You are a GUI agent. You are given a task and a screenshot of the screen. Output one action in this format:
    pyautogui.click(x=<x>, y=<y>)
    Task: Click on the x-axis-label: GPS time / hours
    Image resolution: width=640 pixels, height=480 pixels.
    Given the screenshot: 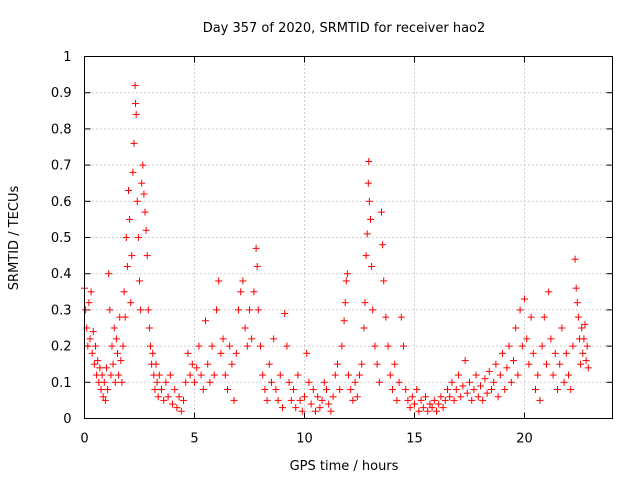 What is the action you would take?
    pyautogui.click(x=344, y=466)
    